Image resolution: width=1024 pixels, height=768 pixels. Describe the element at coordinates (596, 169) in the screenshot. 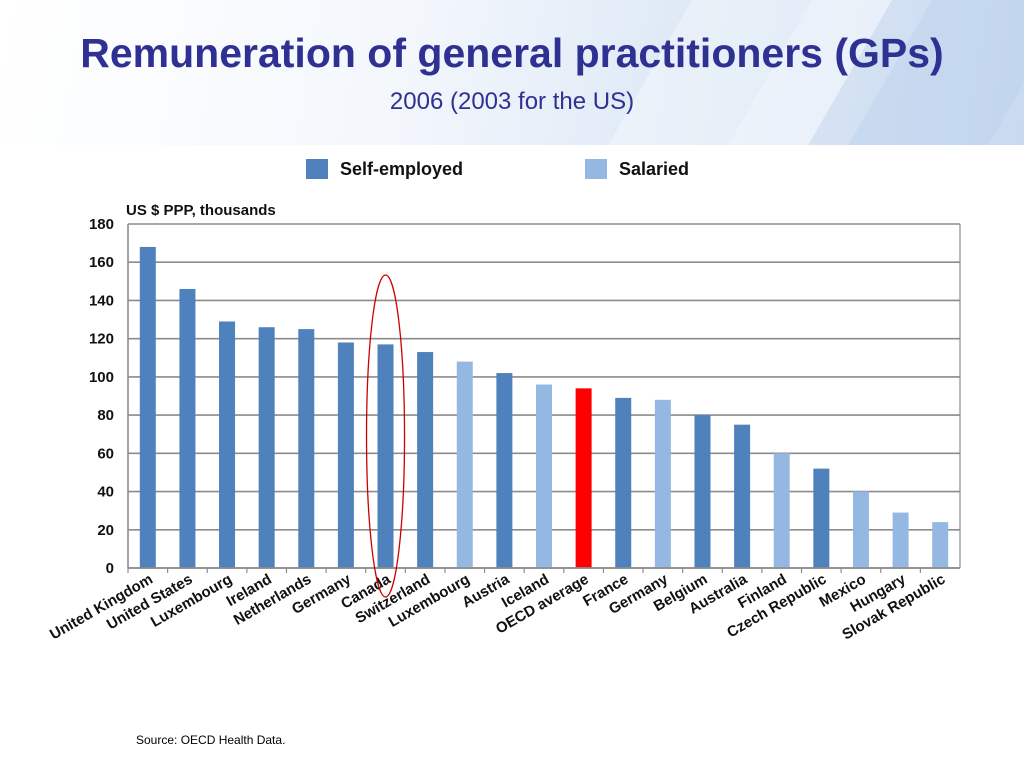

I see `legend-swatch-salaried` at that location.